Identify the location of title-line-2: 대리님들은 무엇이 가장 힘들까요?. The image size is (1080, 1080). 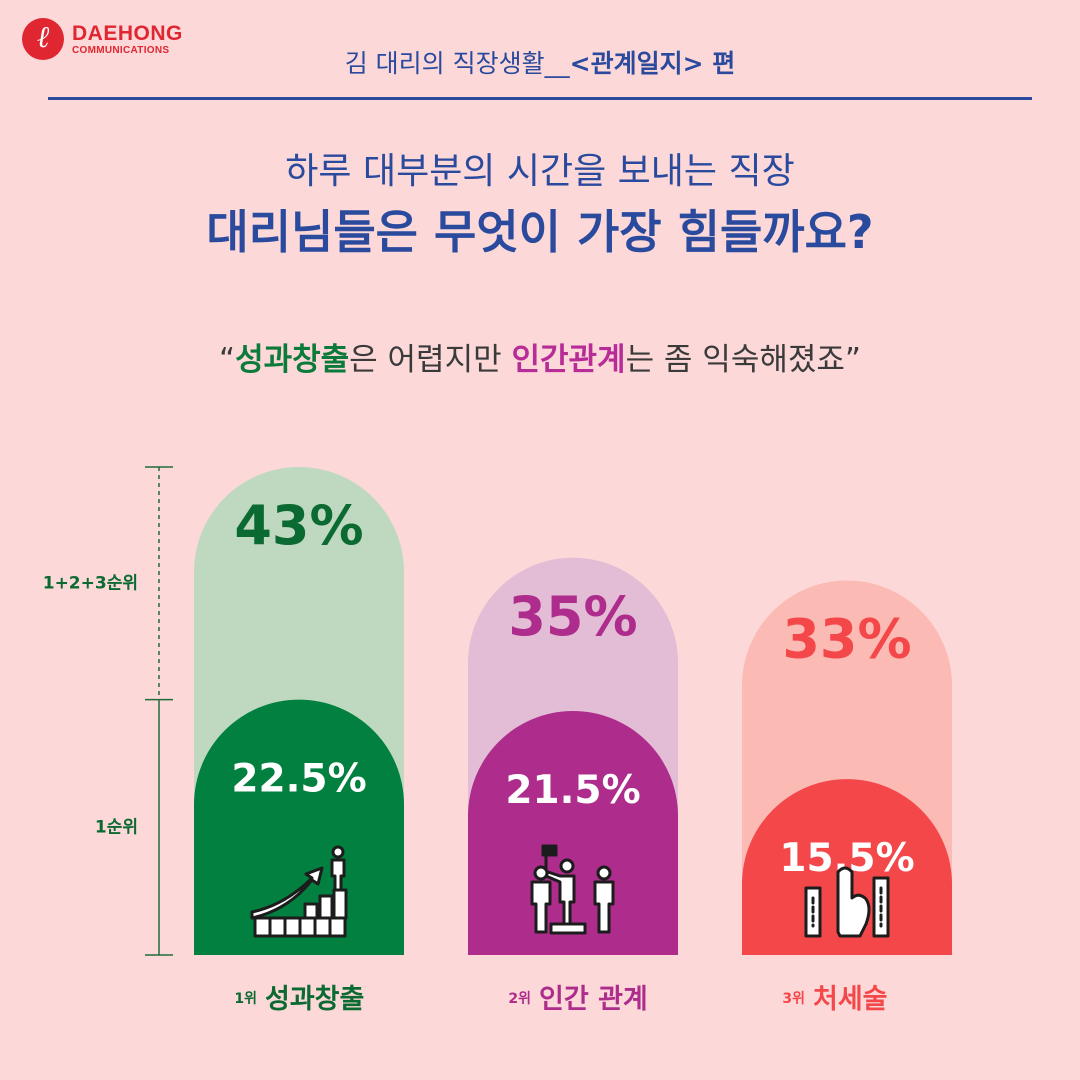
(540, 232).